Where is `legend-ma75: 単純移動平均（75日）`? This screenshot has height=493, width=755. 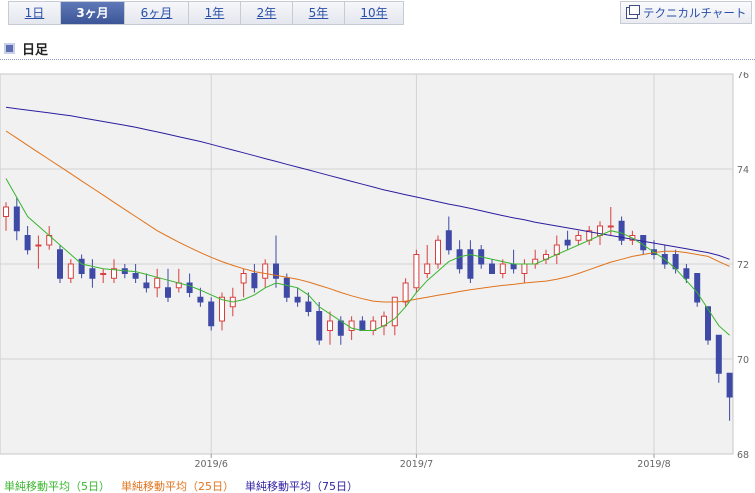
legend-ma75: 単純移動平均（75日） is located at coordinates (301, 486).